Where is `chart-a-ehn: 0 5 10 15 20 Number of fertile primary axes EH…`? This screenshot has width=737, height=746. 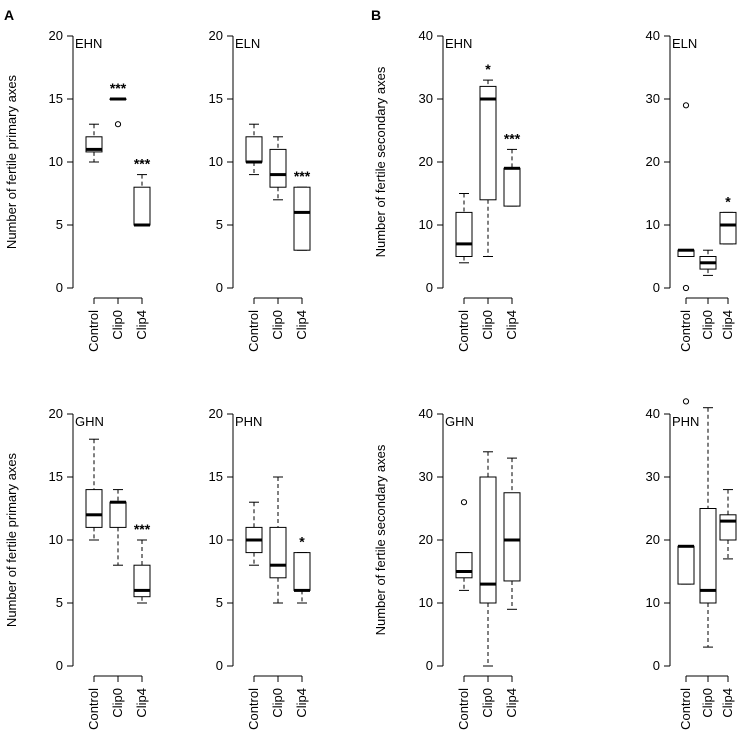 chart-a-ehn: 0 5 10 15 20 Number of fertile primary axes EH… is located at coordinates (77, 190).